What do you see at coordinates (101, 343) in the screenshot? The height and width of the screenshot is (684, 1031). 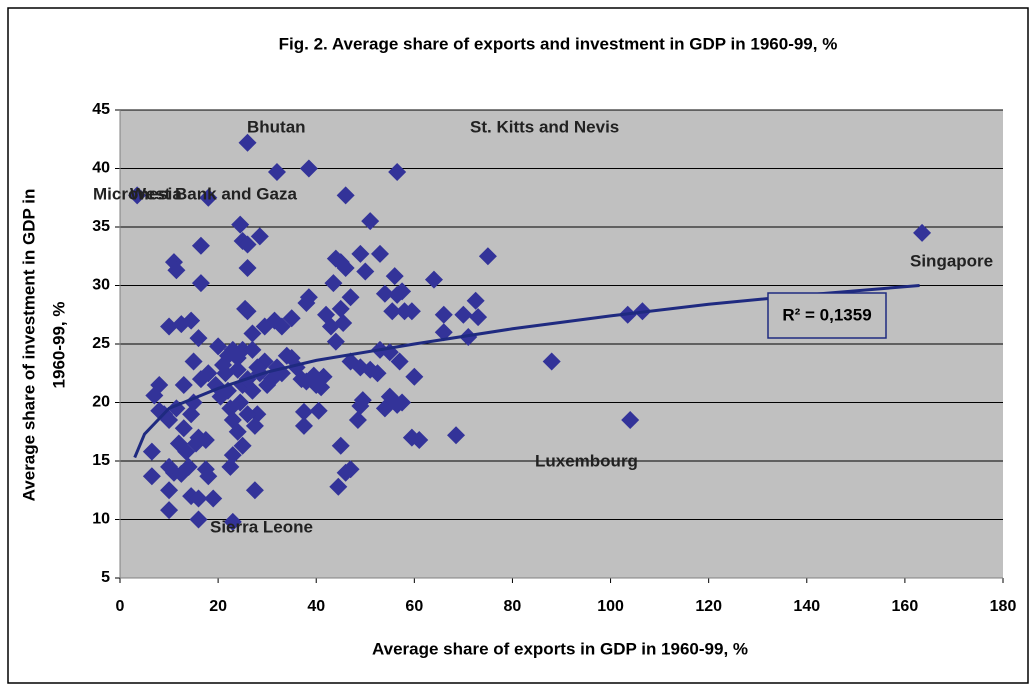 I see `y-tick-label: 25` at bounding box center [101, 343].